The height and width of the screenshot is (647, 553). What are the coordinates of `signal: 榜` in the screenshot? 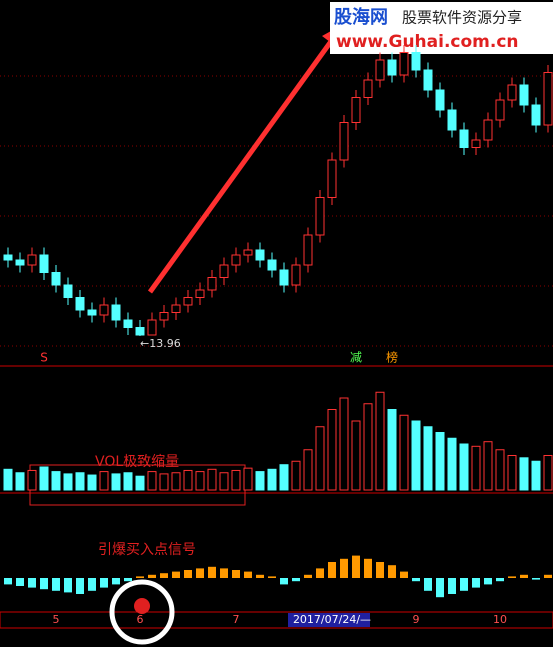 It's located at (392, 357).